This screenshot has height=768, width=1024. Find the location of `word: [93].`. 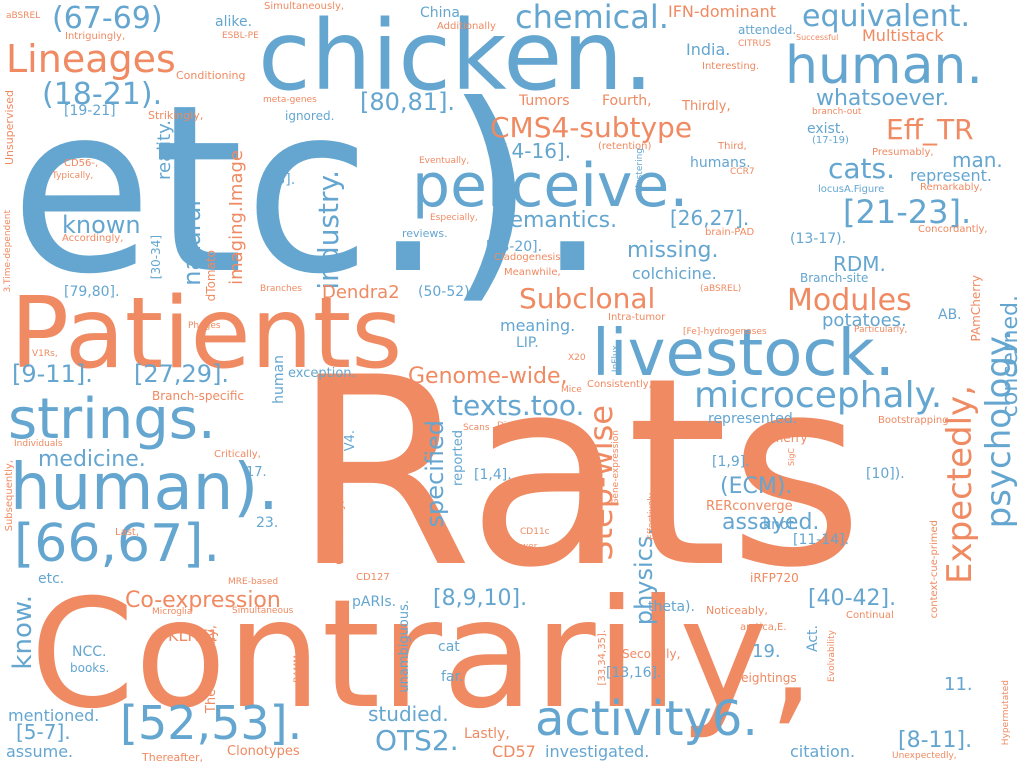

word: [93]. is located at coordinates (279, 180).